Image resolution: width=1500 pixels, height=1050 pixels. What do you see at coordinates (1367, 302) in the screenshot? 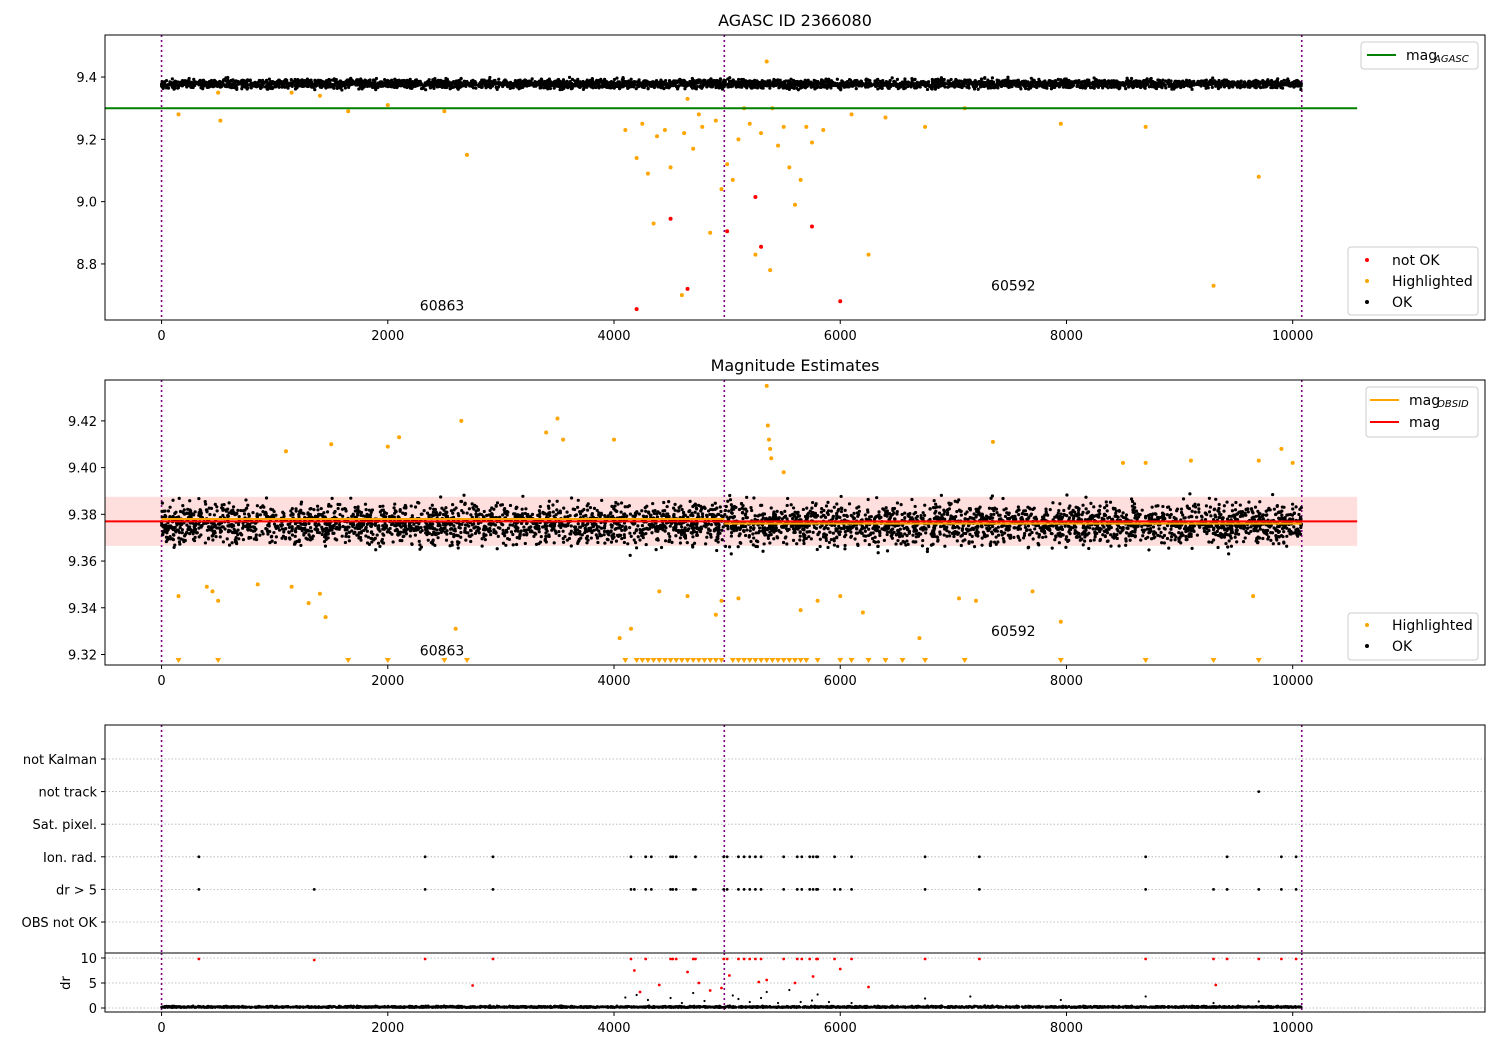
I see `legend-marker` at bounding box center [1367, 302].